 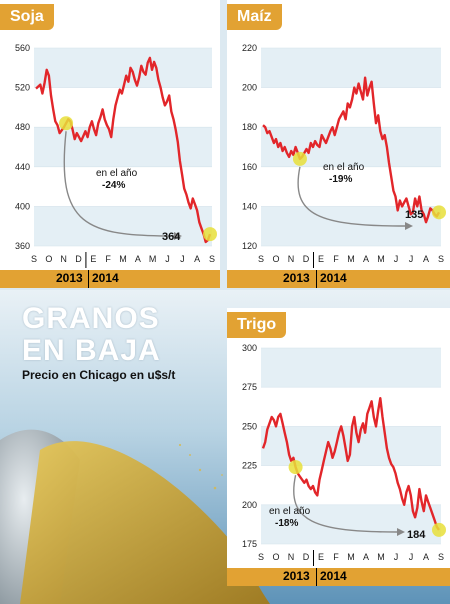 What do you see at coordinates (22, 88) in the screenshot?
I see `y-tick-label: 520` at bounding box center [22, 88].